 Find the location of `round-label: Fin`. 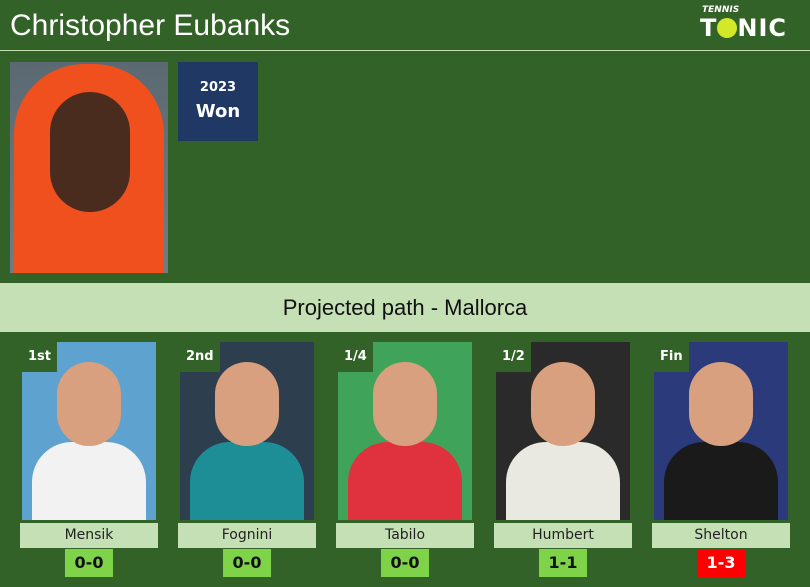

round-label: Fin is located at coordinates (671, 357).